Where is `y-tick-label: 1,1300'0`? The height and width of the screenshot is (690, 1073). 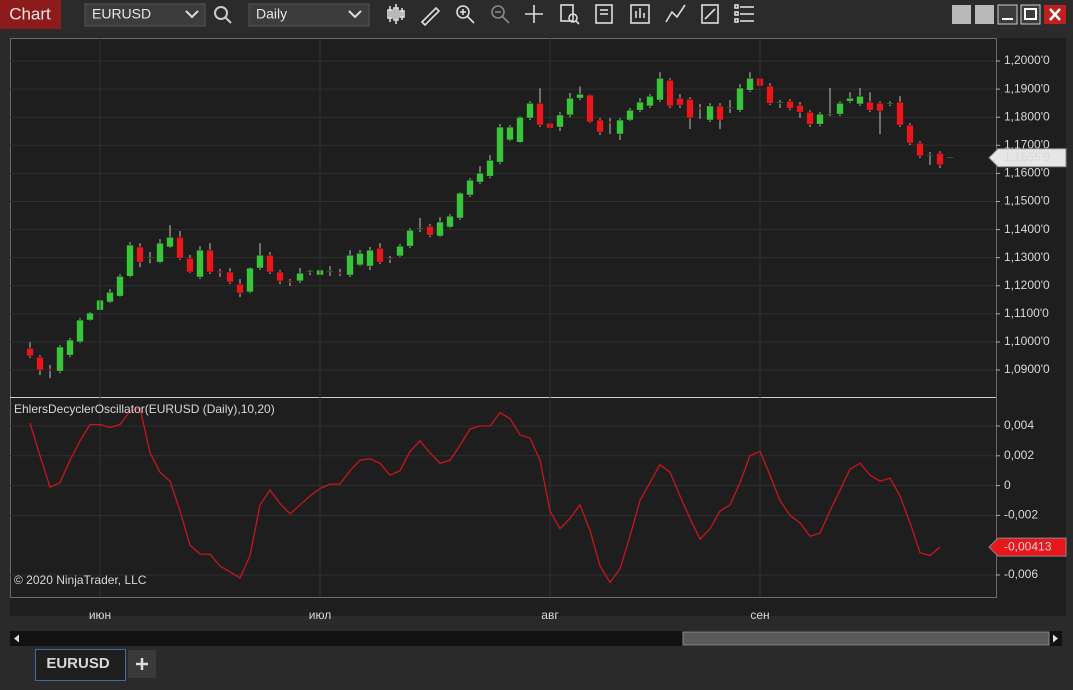
y-tick-label: 1,1300'0 is located at coordinates (1027, 257).